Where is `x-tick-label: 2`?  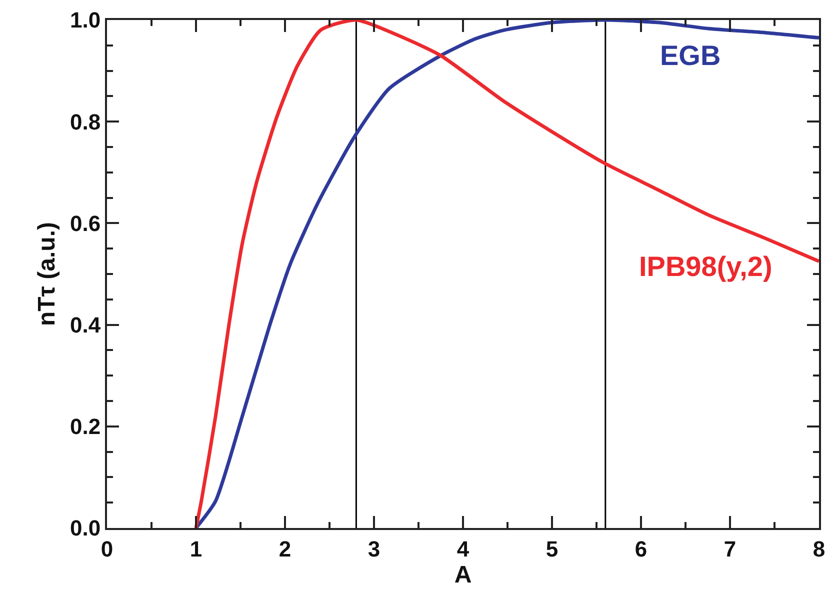 x-tick-label: 2 is located at coordinates (285, 549).